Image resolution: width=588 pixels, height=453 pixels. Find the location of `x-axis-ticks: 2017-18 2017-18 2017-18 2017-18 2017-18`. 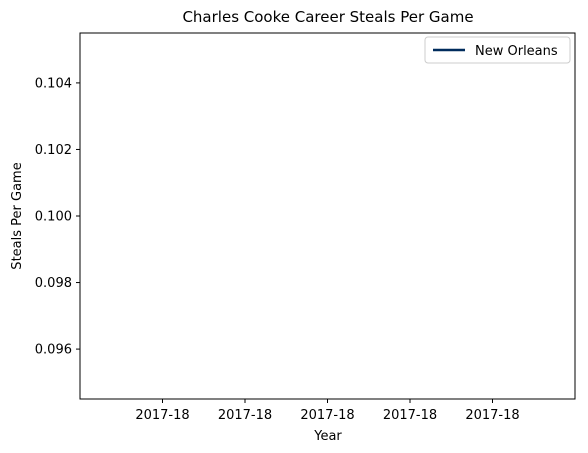

x-axis-ticks: 2017-18 2017-18 2017-18 2017-18 2017-18 is located at coordinates (327, 411).